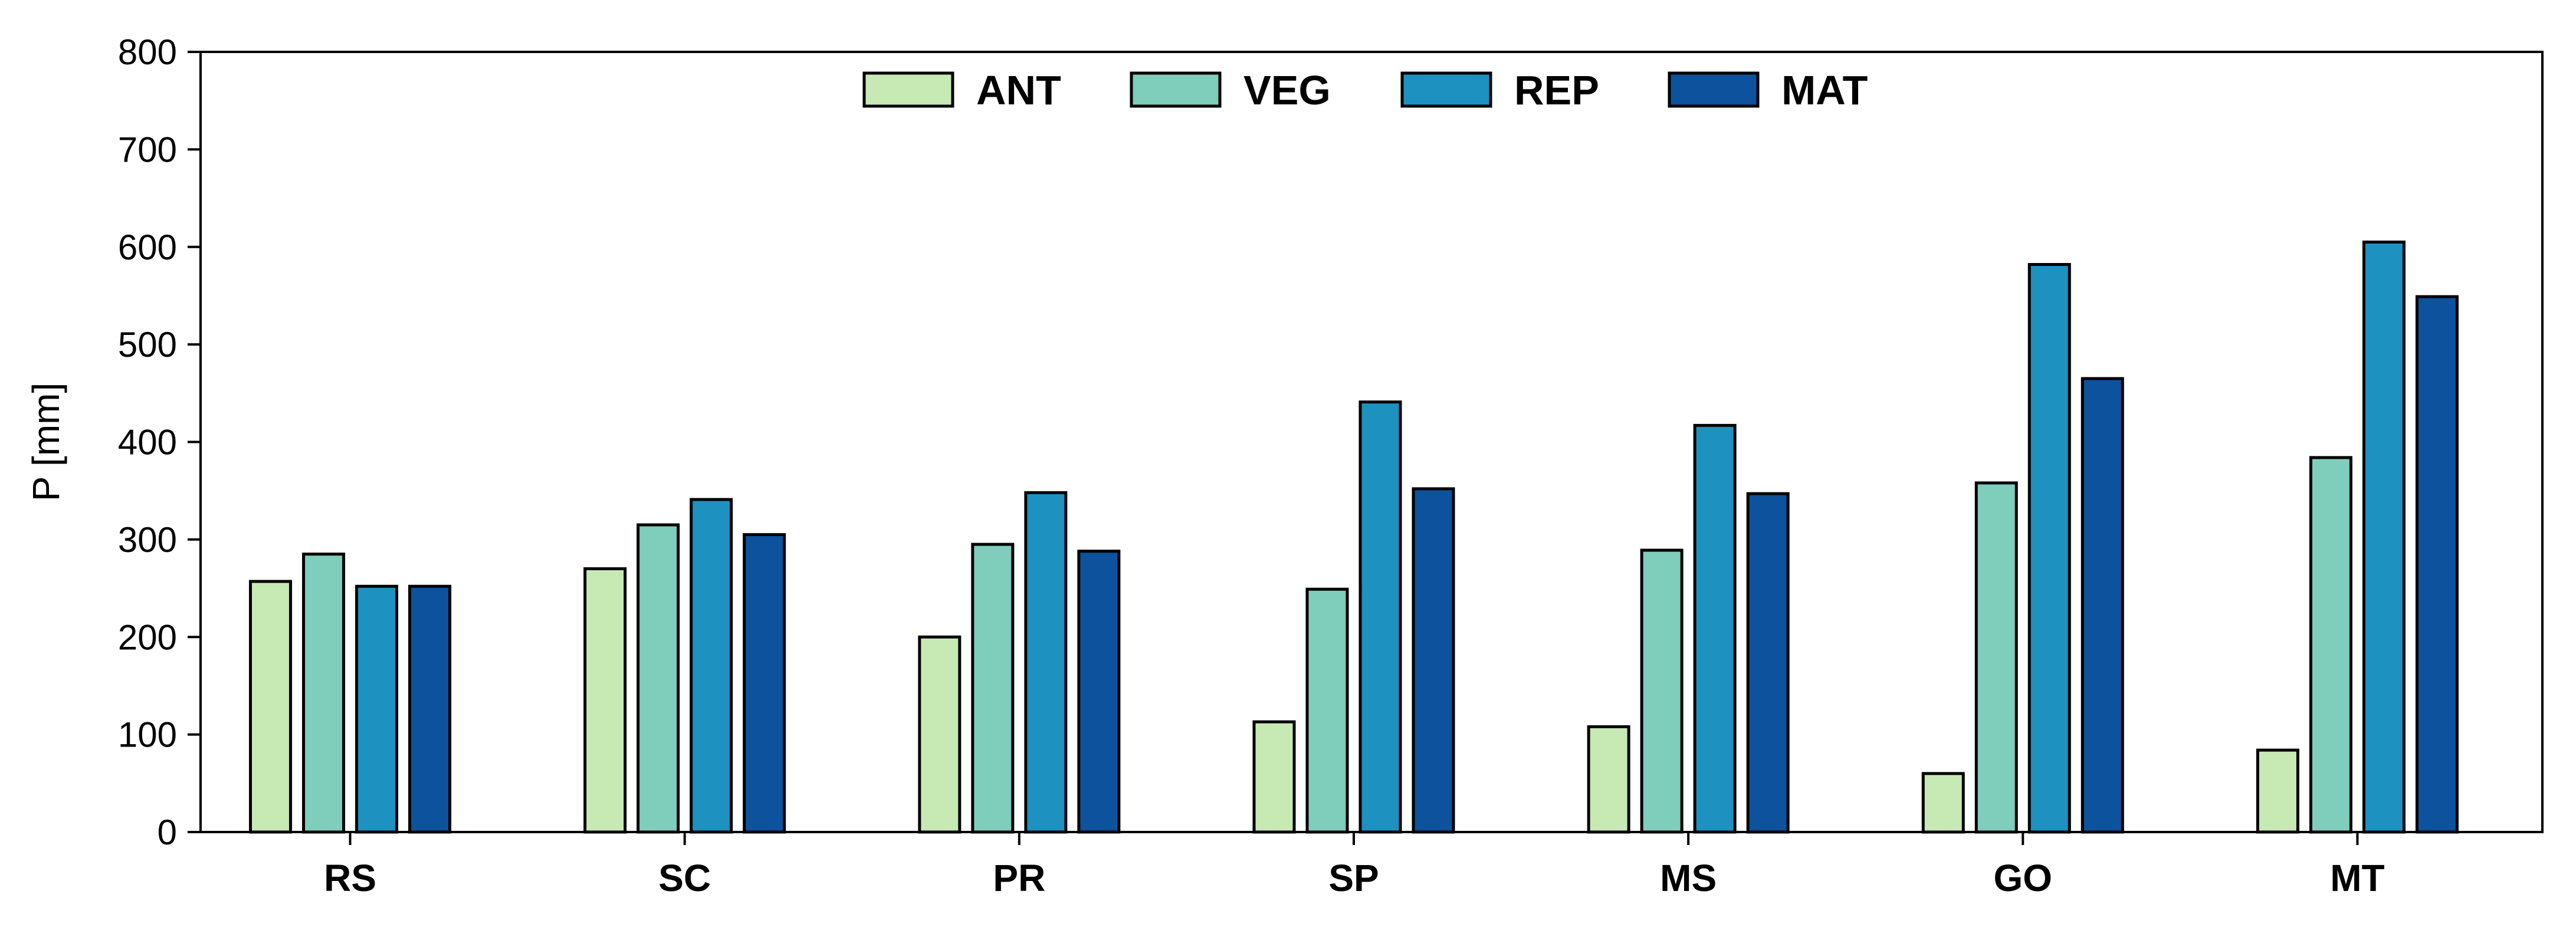 This screenshot has height=937, width=2576. Describe the element at coordinates (271, 707) in the screenshot. I see `bar-ant-rs` at that location.